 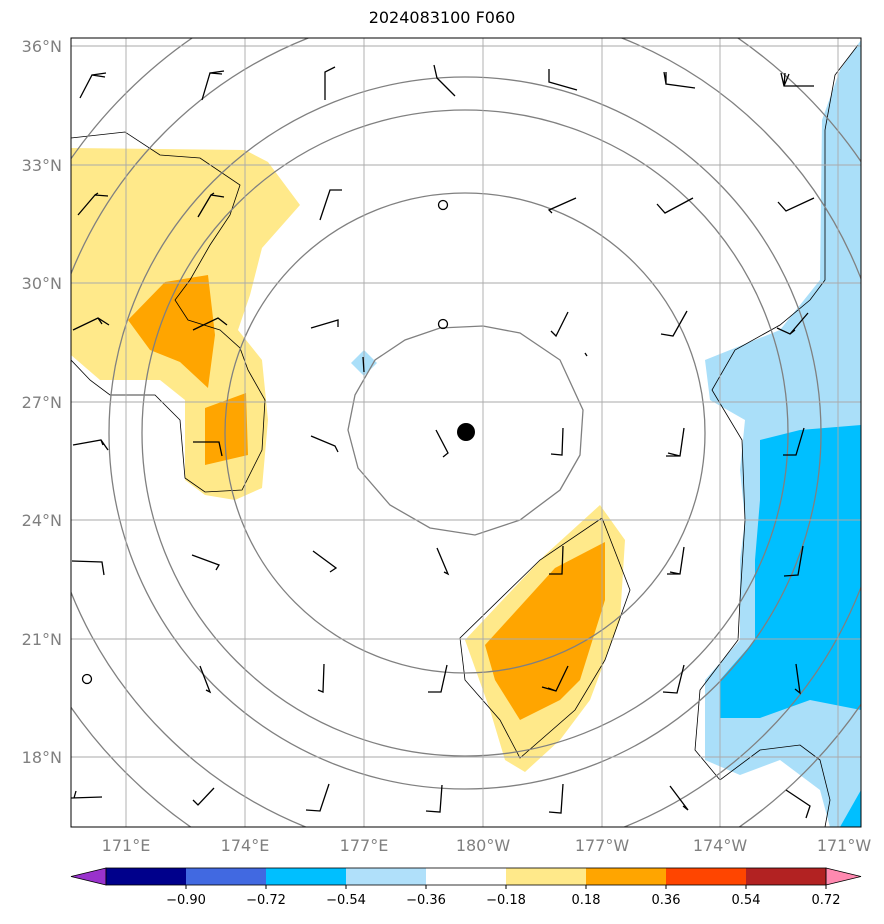 I want to click on lon-label: 171°E, so click(x=126, y=845).